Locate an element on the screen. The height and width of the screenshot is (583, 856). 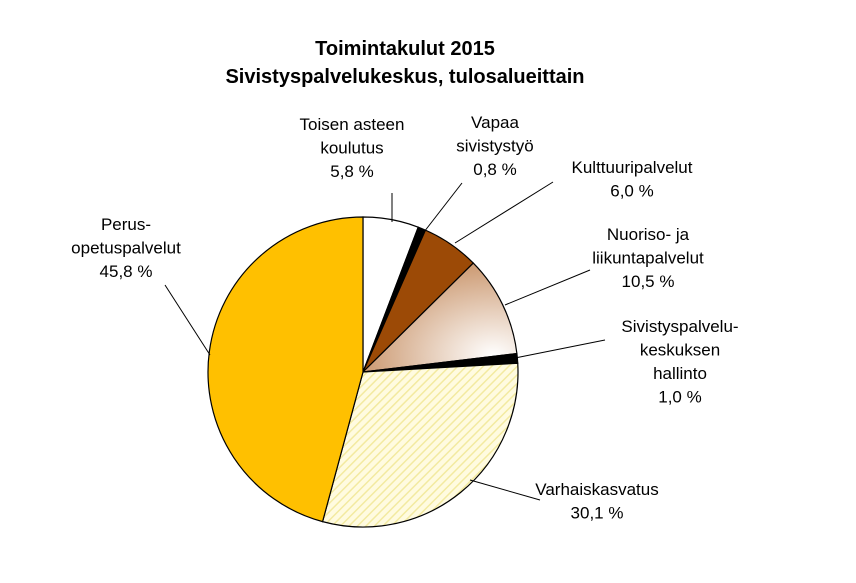
value-label: 1,0 % is located at coordinates (679, 397).